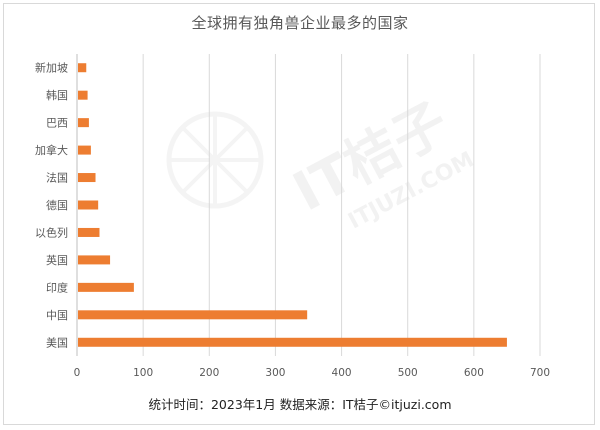 The image size is (600, 430). I want to click on x-tick-label: 400, so click(342, 373).